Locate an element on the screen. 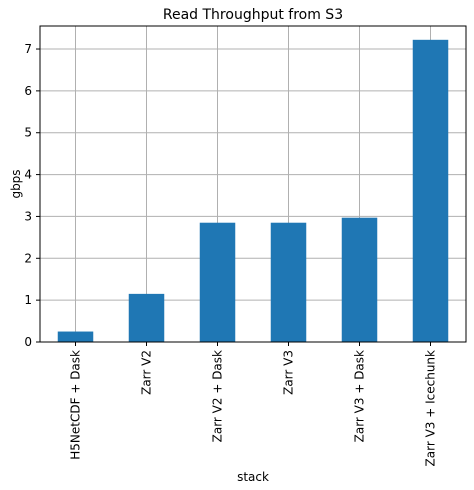  y-tick-label: 6 is located at coordinates (28, 91).